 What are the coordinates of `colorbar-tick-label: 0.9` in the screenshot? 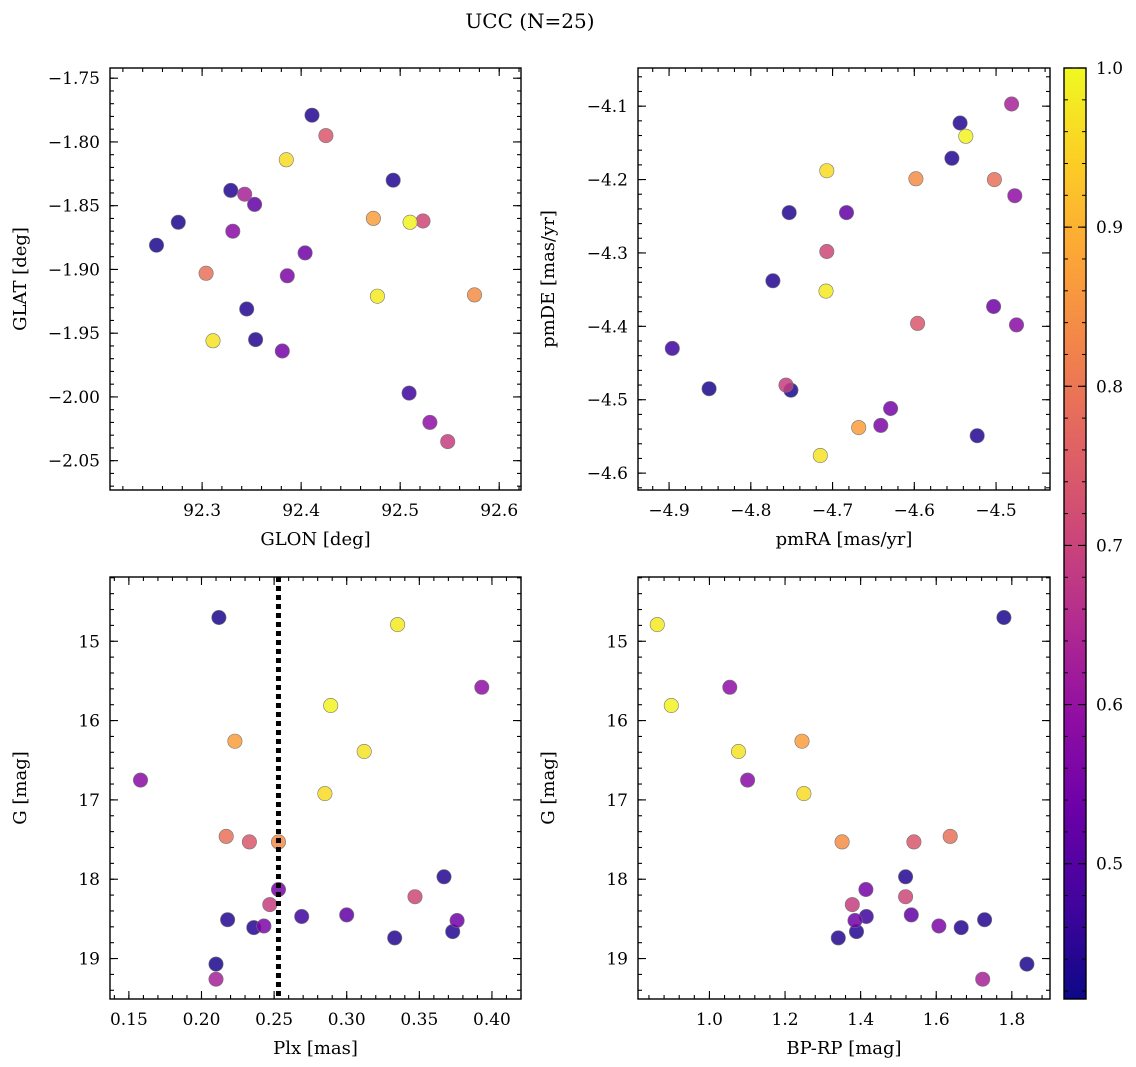 It's located at (1109, 228).